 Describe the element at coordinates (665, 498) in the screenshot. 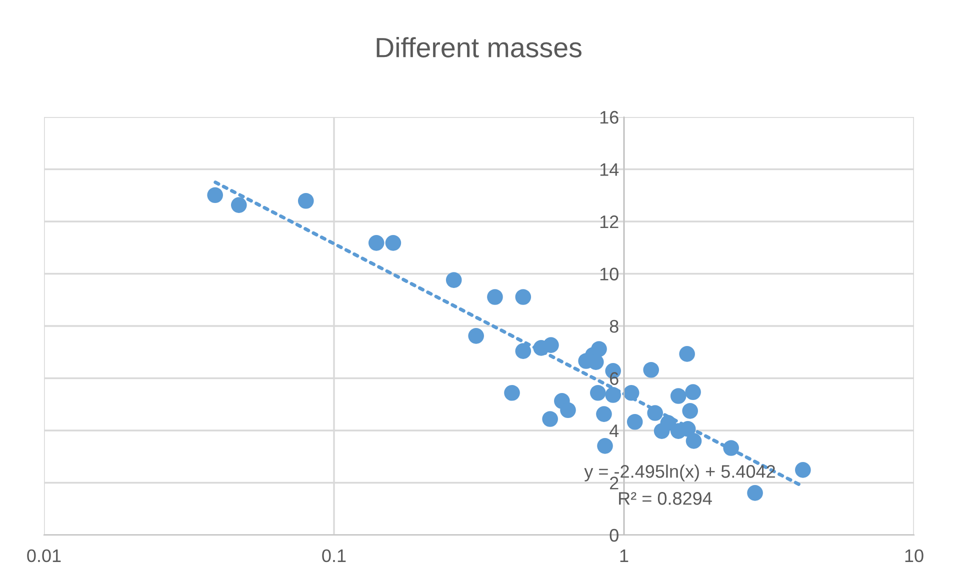

I see `annotation: R² = 0.8294` at that location.